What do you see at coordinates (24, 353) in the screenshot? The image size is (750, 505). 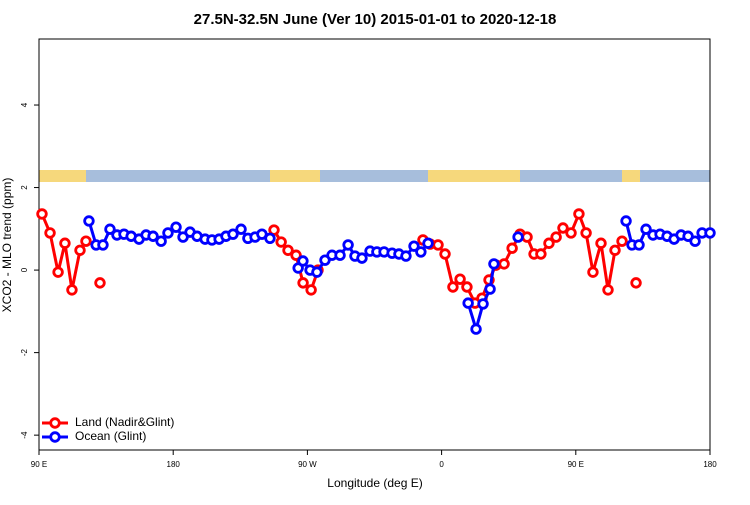 I see `y-tick-label: -2` at bounding box center [24, 353].